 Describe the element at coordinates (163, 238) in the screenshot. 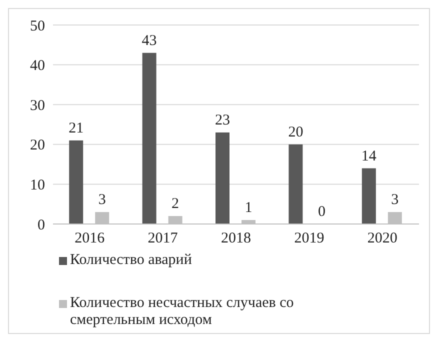

I see `x-tick-label: 2017` at that location.